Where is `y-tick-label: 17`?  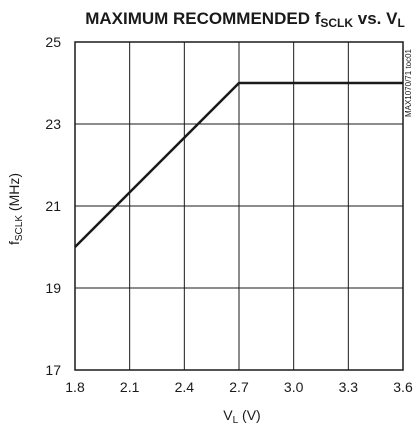 y-tick-label: 17 is located at coordinates (53, 370).